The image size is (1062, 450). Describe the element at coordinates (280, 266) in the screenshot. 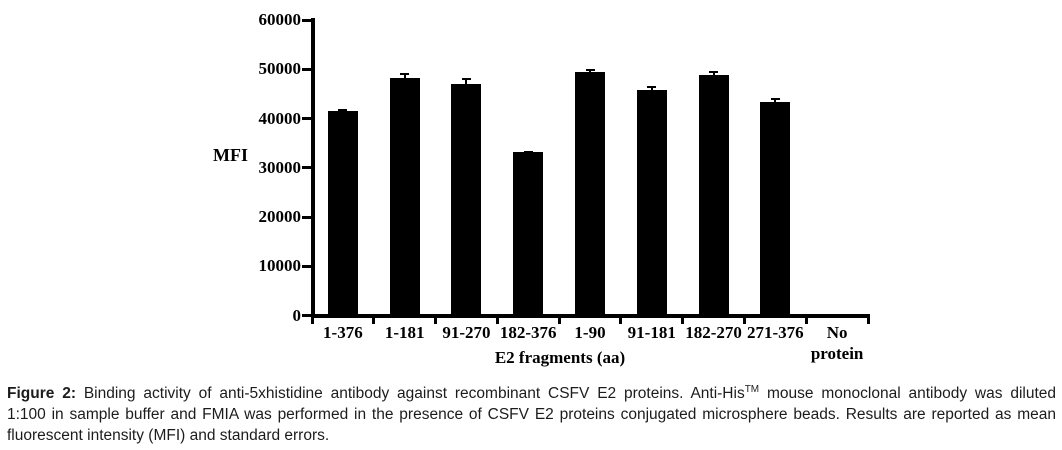

I see `y-tick-label: 10000` at that location.